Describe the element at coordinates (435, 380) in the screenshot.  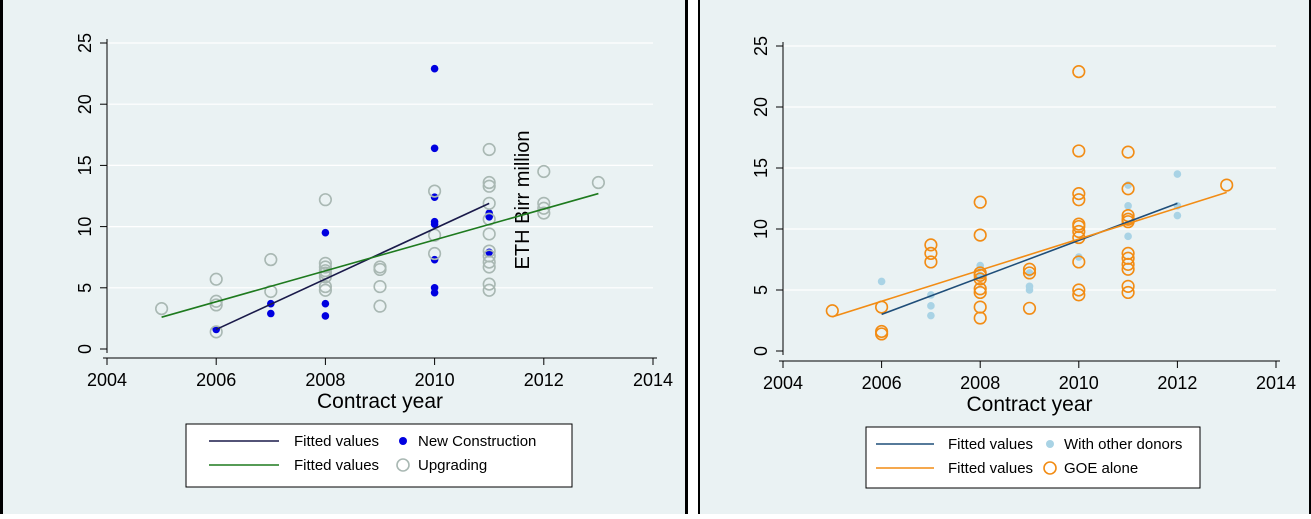
I see `x-tick-label: 2010` at that location.